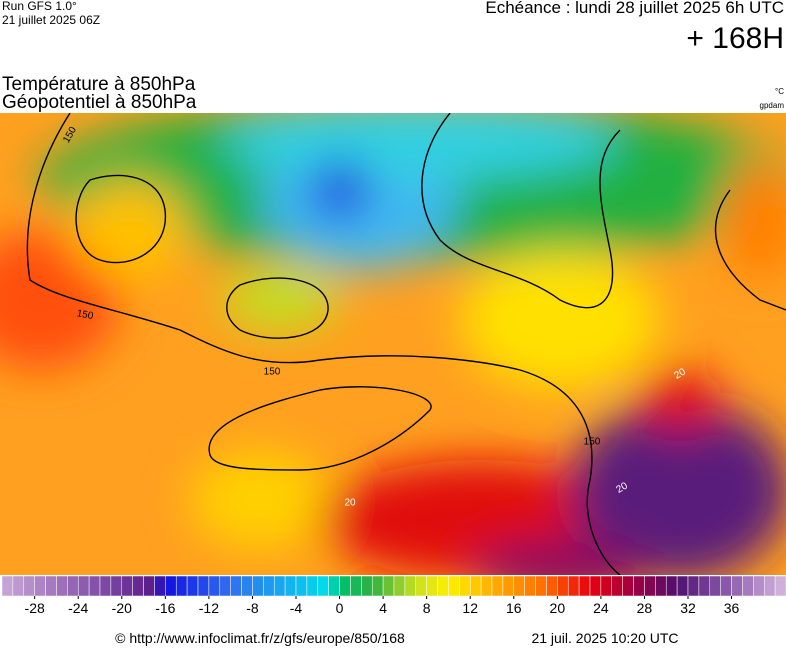 The image size is (786, 653). I want to click on colorbar: -28 -24 -20 -16 -12 -8 -4 0 4 8 12 16 20 24 28 32 36, so click(393, 595).